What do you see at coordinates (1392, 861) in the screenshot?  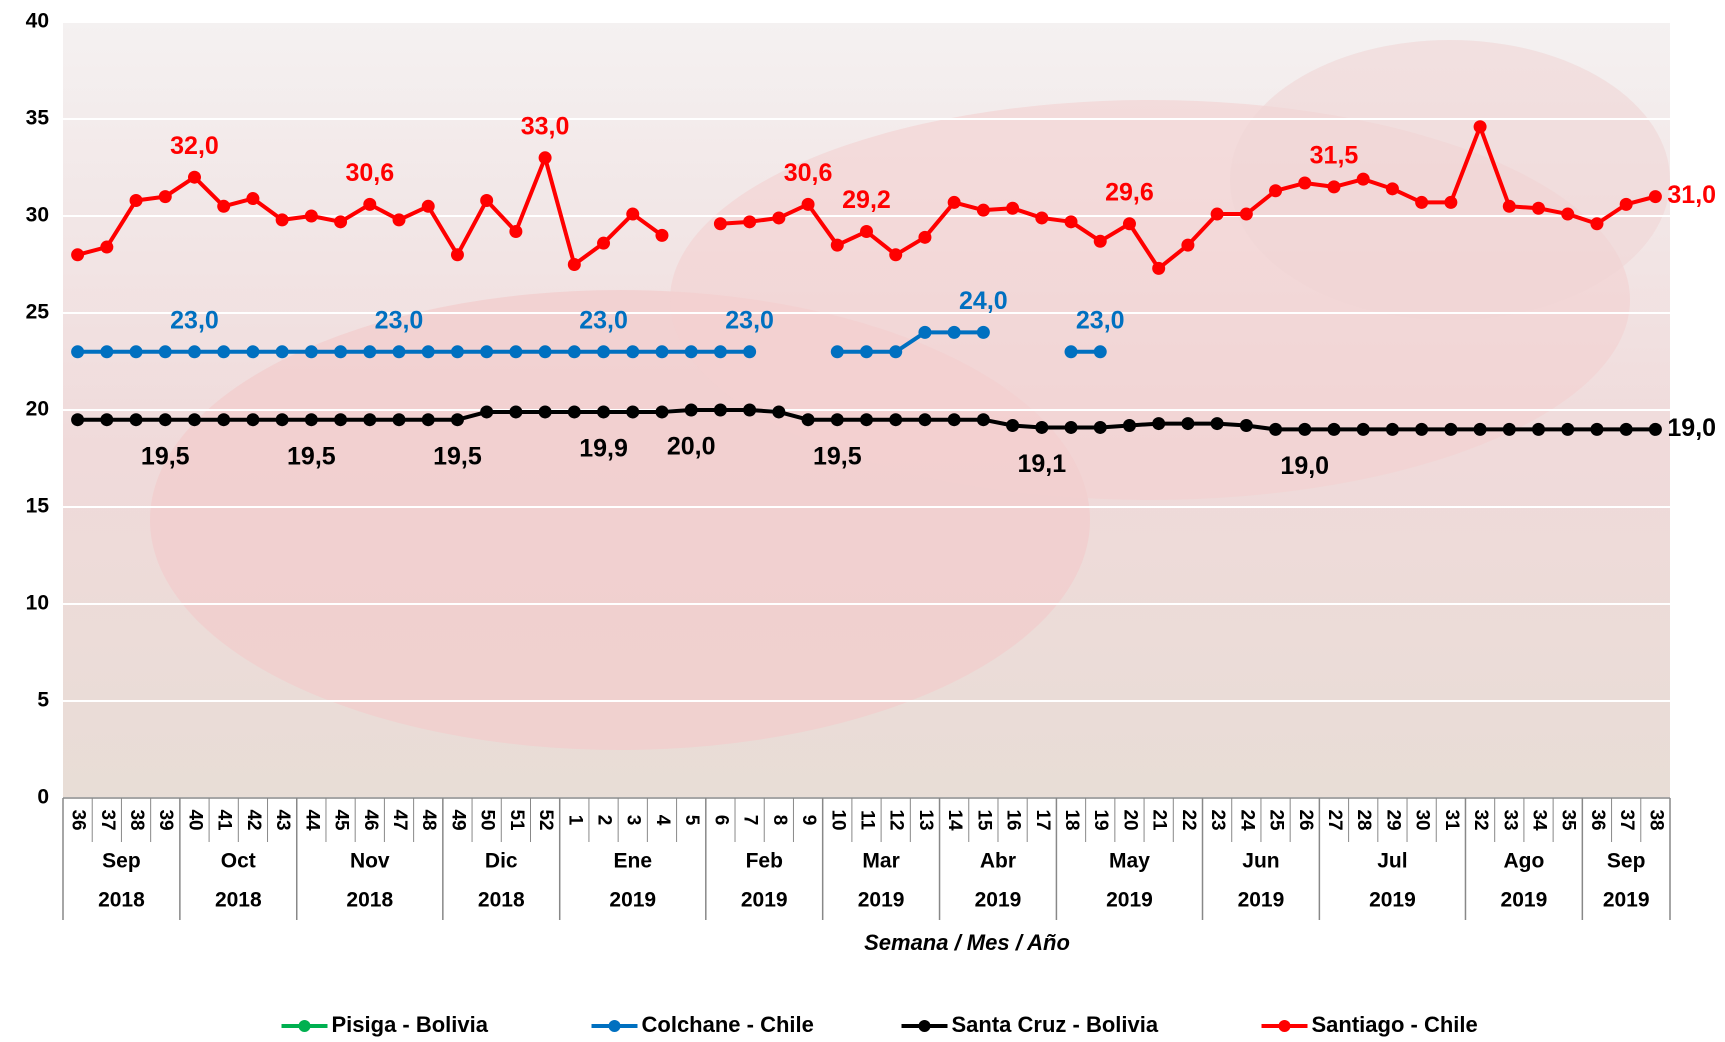 I see `month-label: Jul` at bounding box center [1392, 861].